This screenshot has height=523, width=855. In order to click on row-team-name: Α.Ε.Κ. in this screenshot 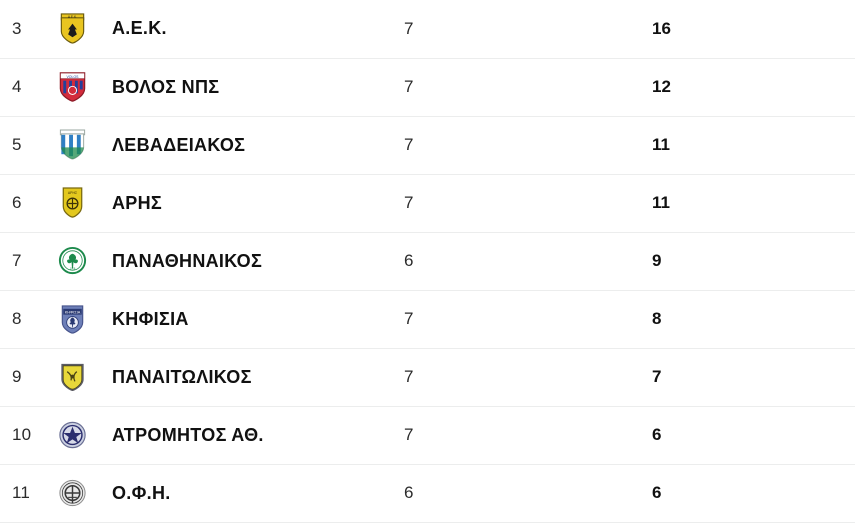, I will do `click(139, 28)`.